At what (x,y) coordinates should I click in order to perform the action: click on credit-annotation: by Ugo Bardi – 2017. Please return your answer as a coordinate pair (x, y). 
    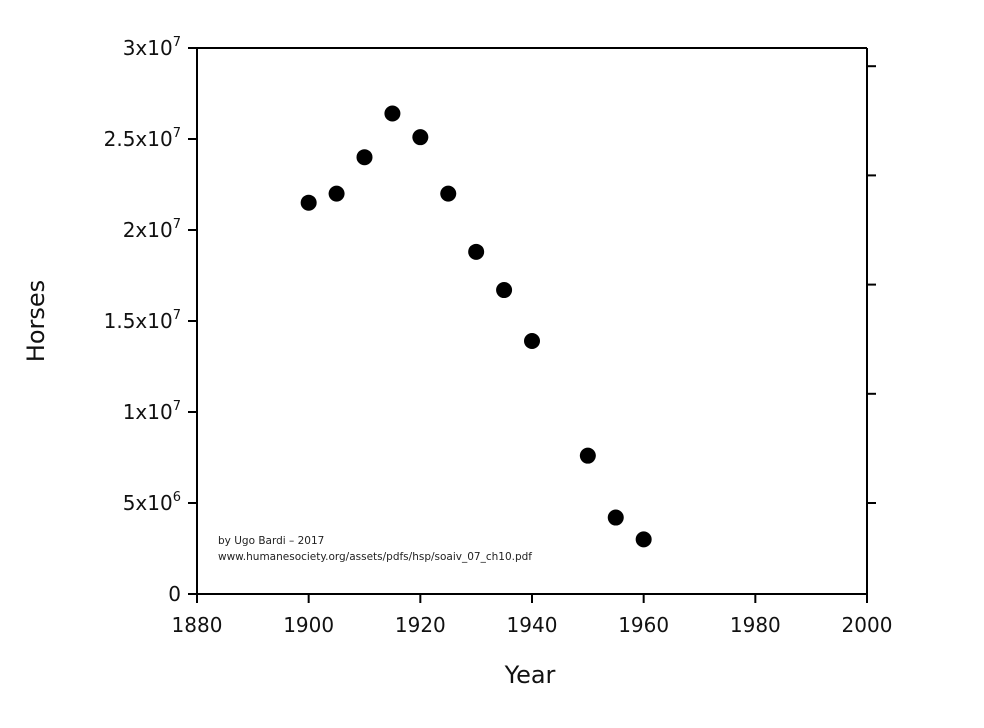
    Looking at the image, I should click on (271, 541).